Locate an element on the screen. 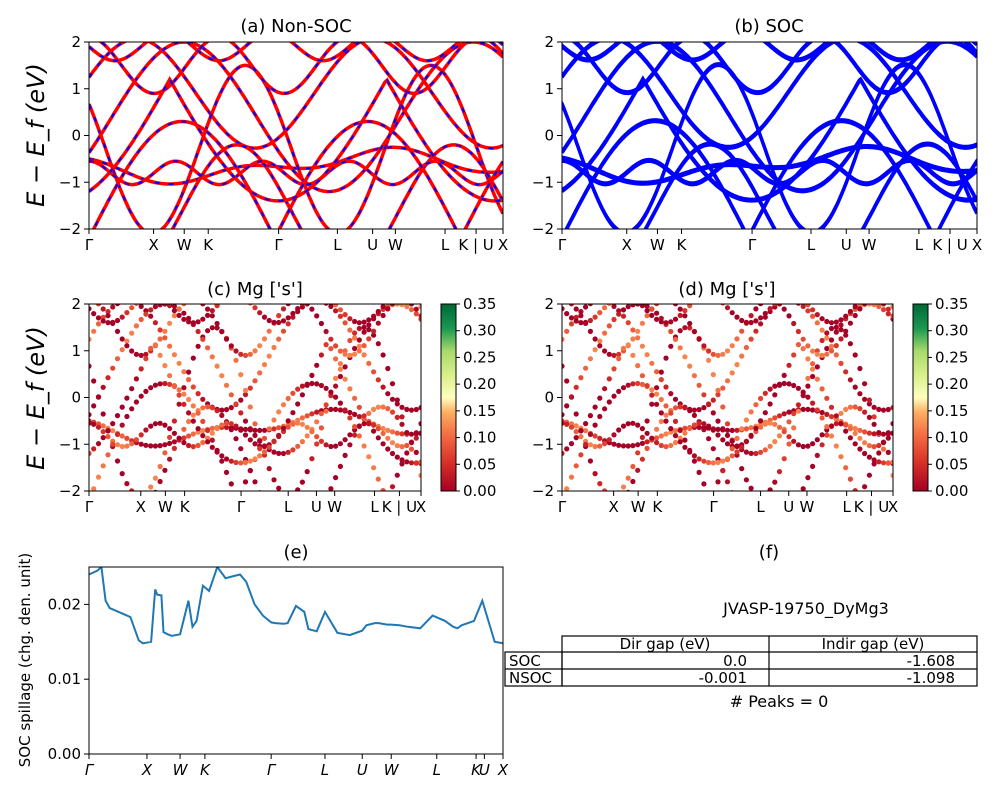  colorbar-tick-label: 0.00 is located at coordinates (479, 491).